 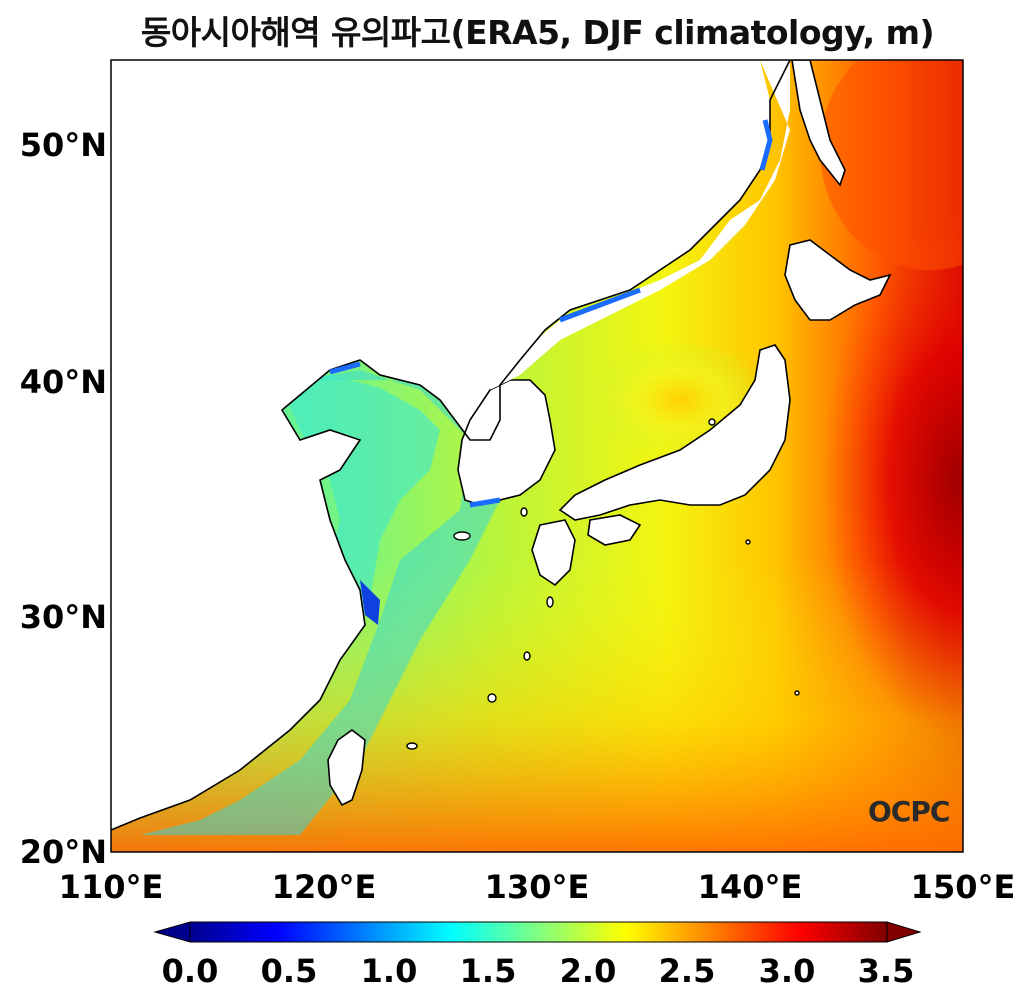 I want to click on lat-tick-label: 50°N, so click(x=63, y=145).